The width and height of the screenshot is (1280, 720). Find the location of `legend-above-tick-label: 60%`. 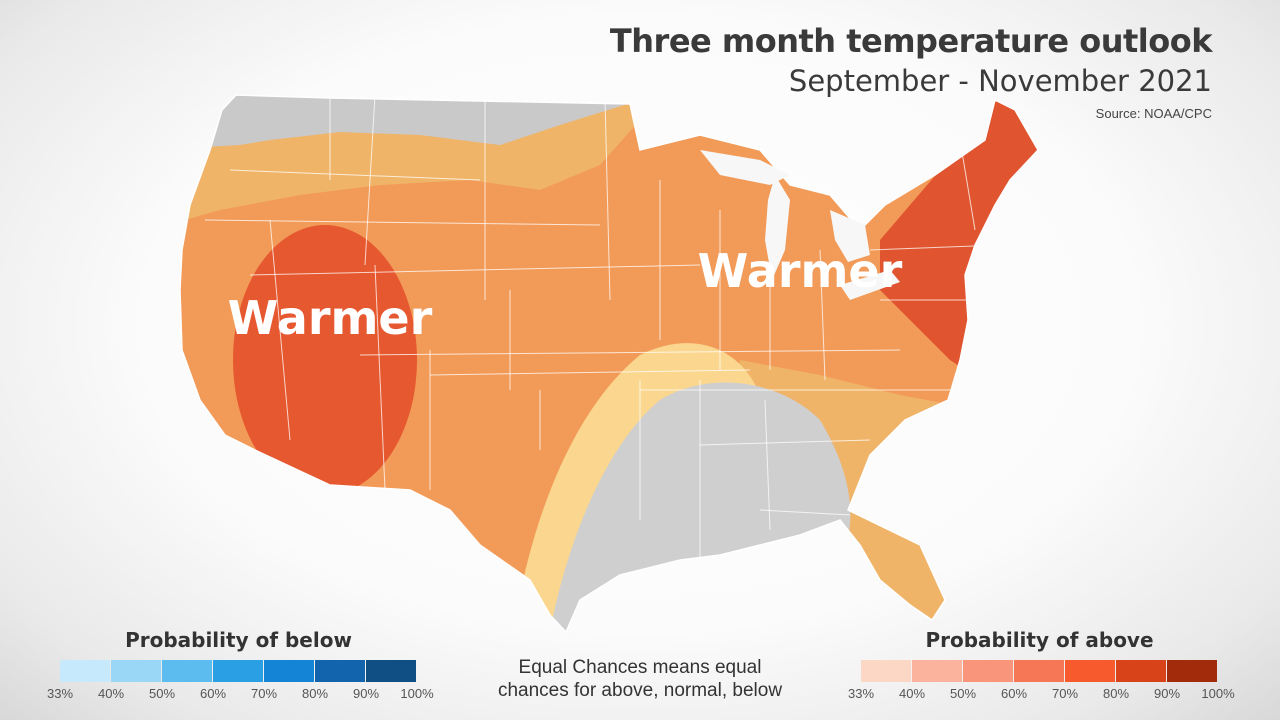

legend-above-tick-label: 60% is located at coordinates (1014, 693).